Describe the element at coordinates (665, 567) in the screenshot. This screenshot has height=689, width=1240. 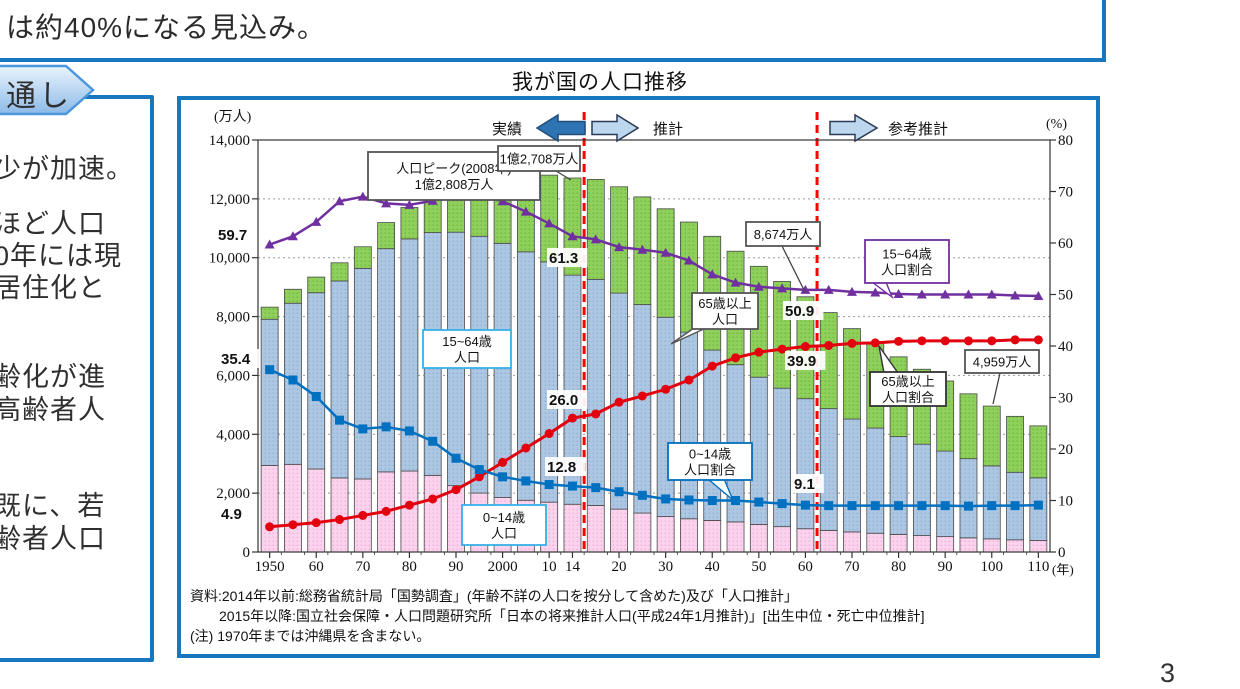
I see `svg-text: 30` at that location.